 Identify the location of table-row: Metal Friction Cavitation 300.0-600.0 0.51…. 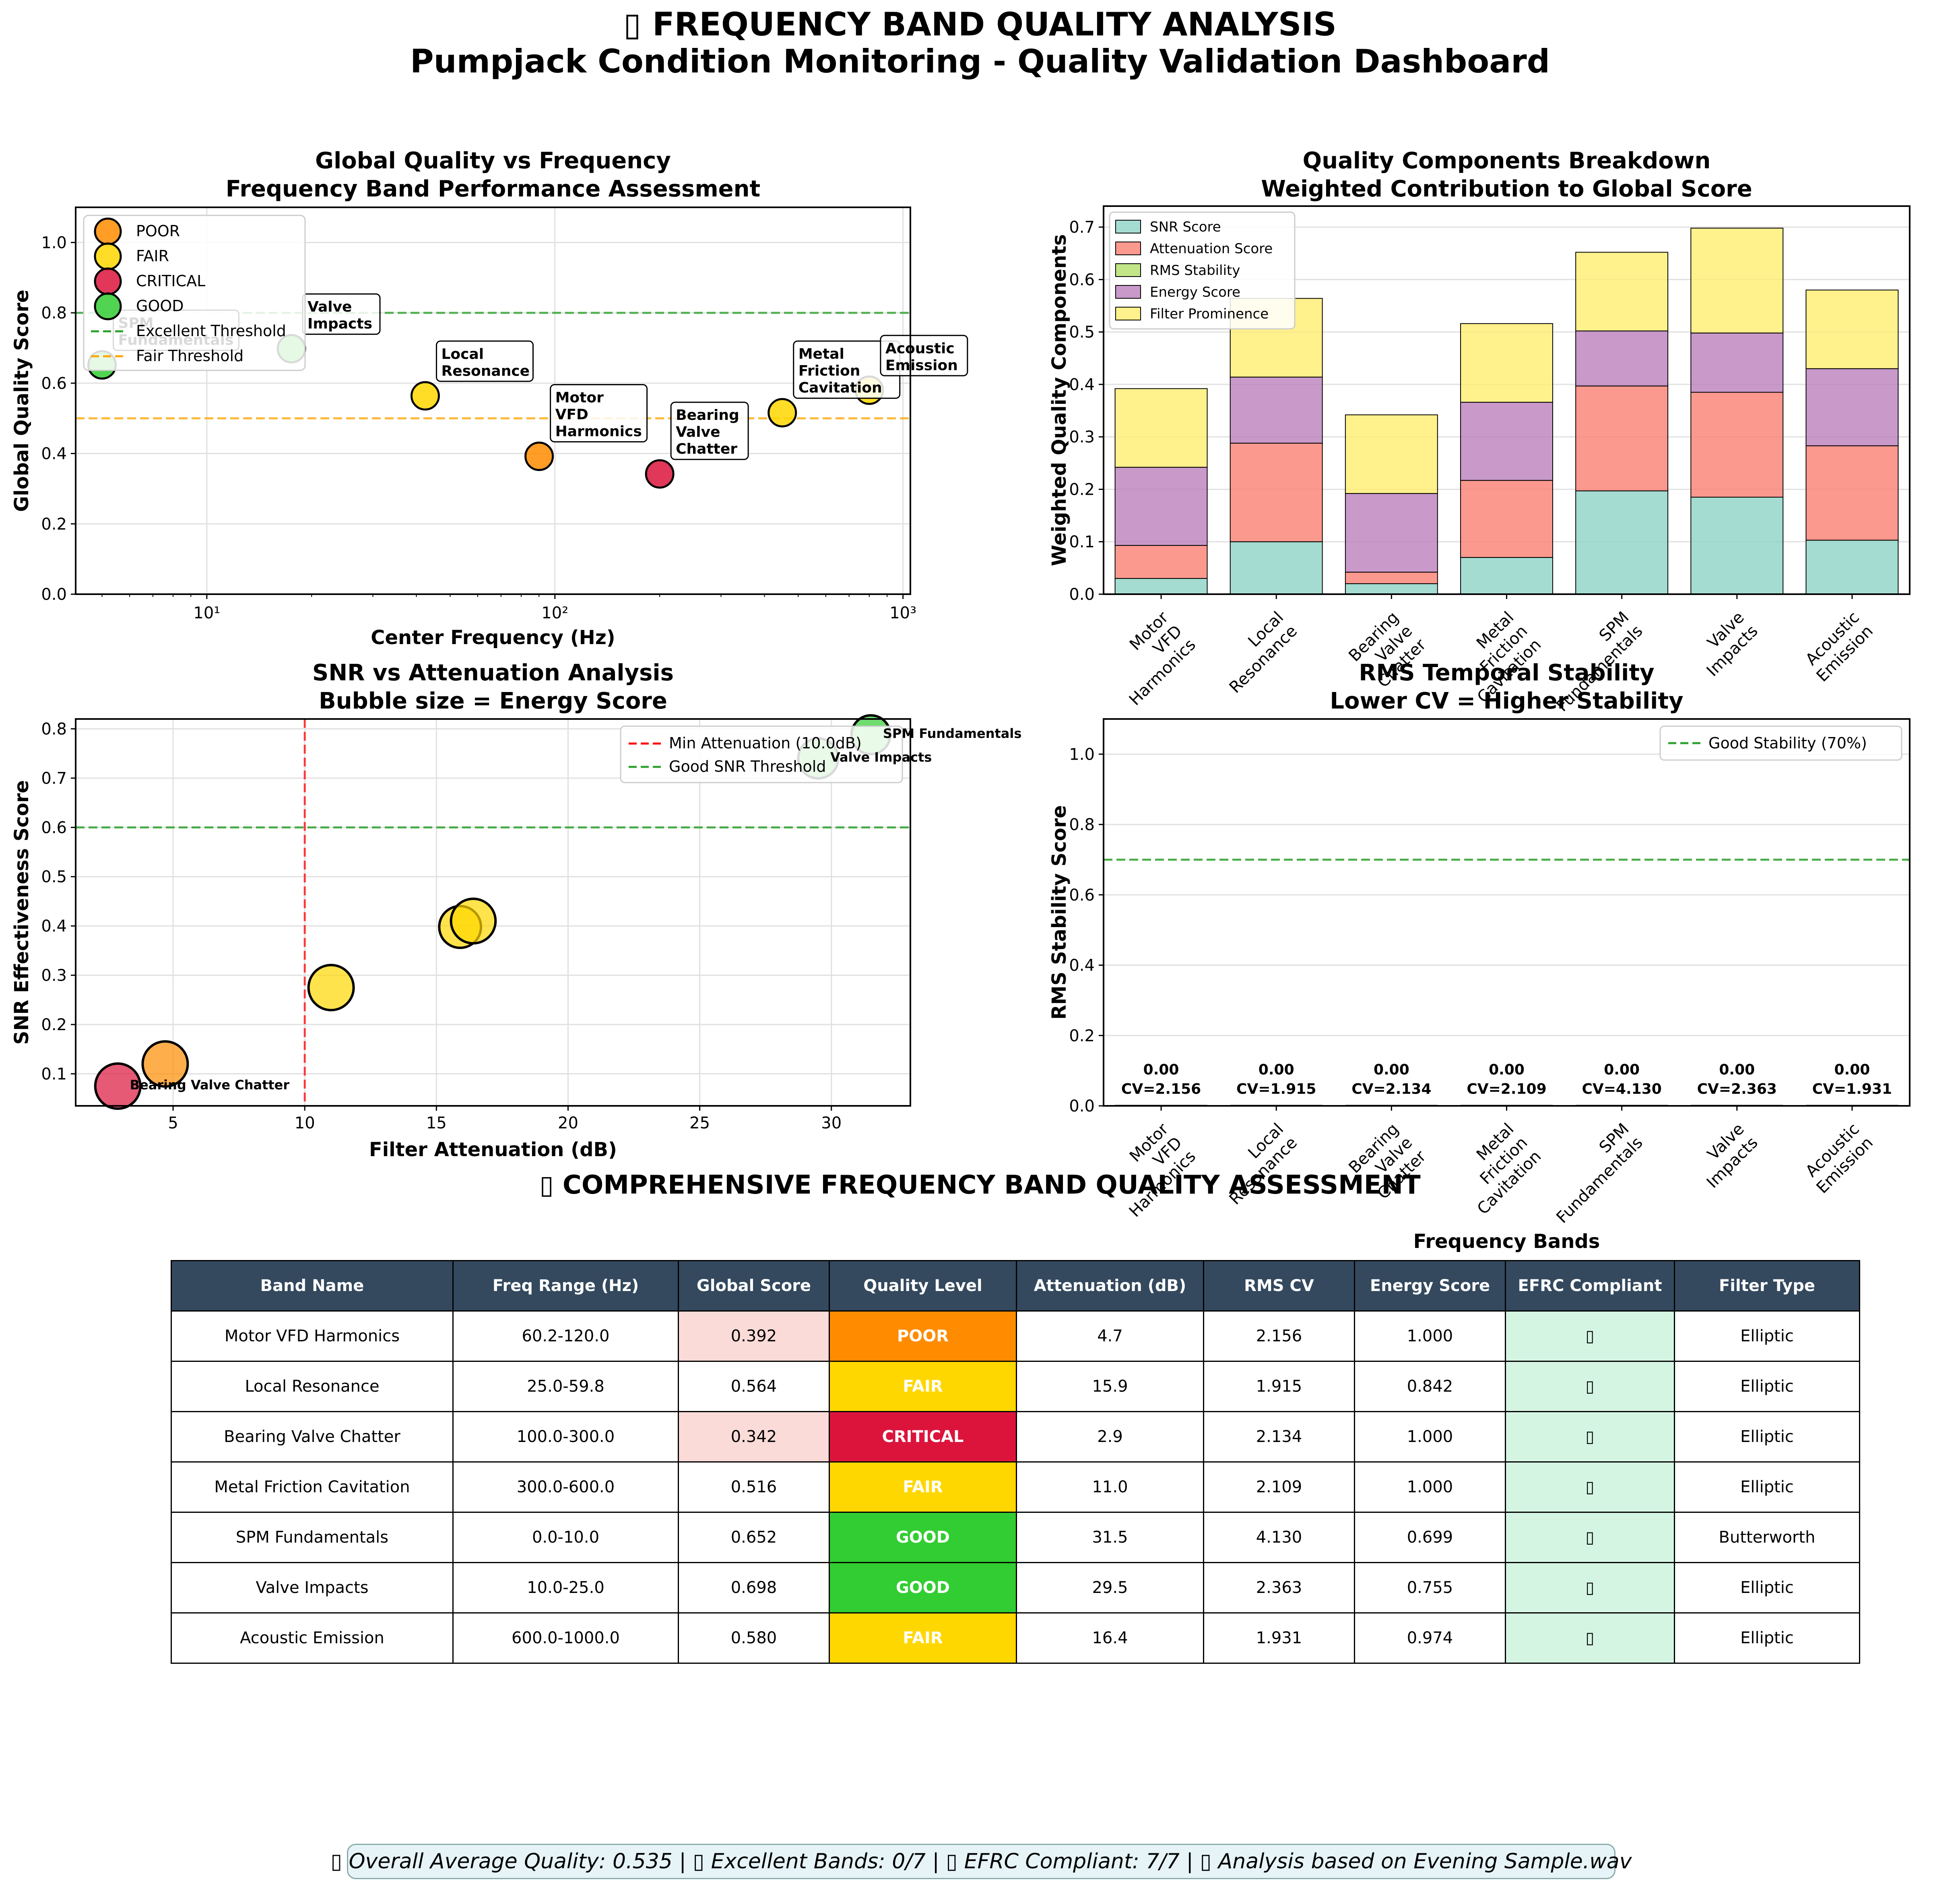
(1015, 1487).